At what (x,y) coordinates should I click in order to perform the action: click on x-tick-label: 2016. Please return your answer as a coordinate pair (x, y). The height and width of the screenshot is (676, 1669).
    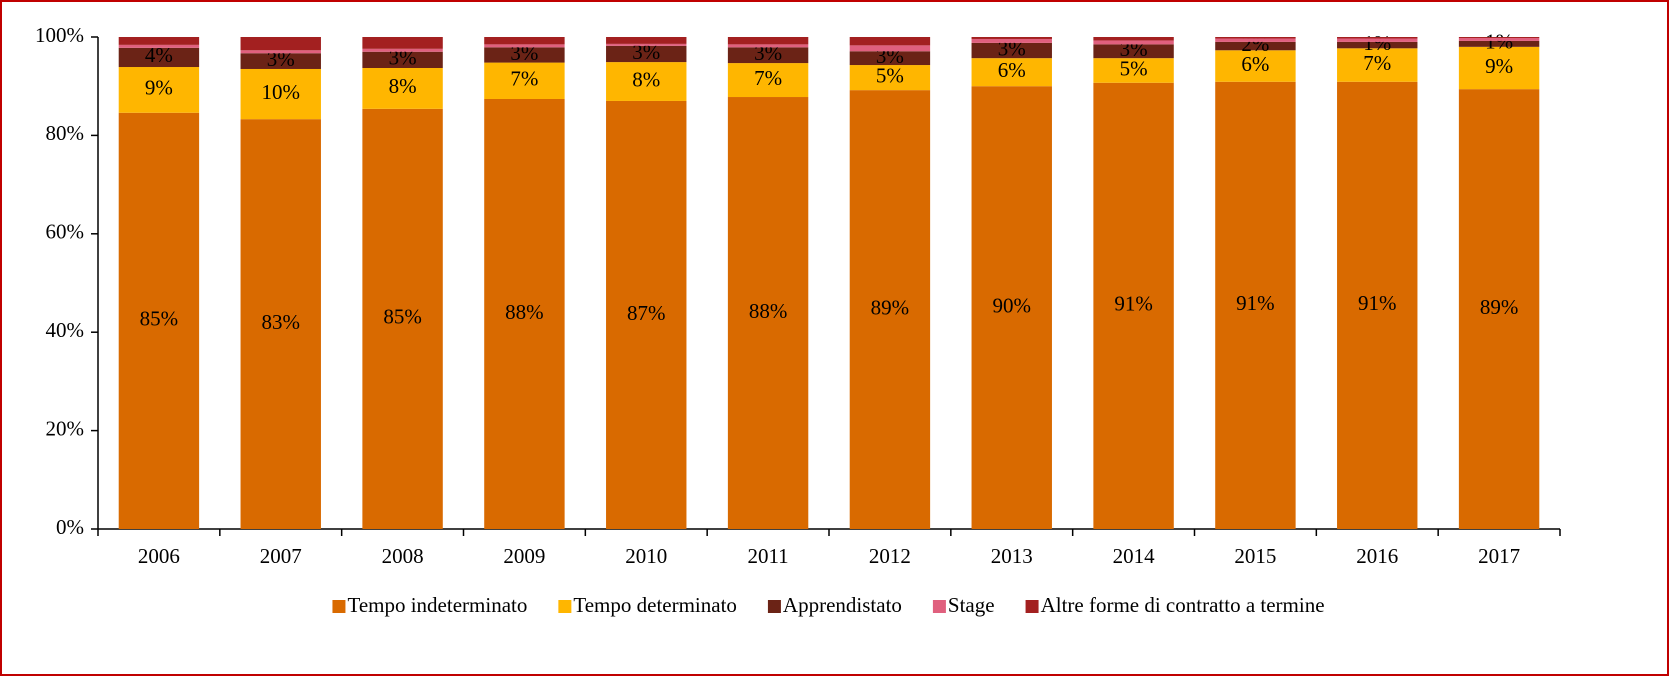
    Looking at the image, I should click on (1377, 556).